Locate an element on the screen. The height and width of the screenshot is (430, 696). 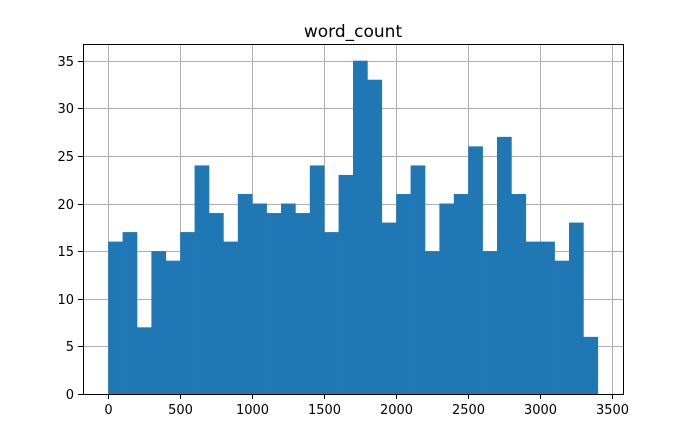
y-tick-label: 30 is located at coordinates (65, 109).